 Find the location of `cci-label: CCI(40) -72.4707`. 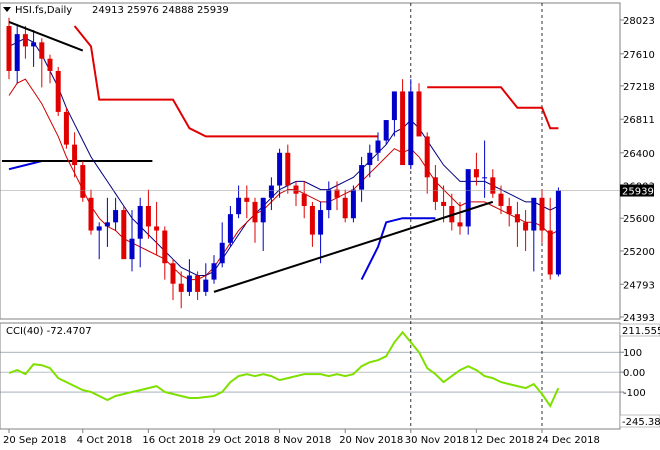

cci-label: CCI(40) -72.4707 is located at coordinates (49, 331).